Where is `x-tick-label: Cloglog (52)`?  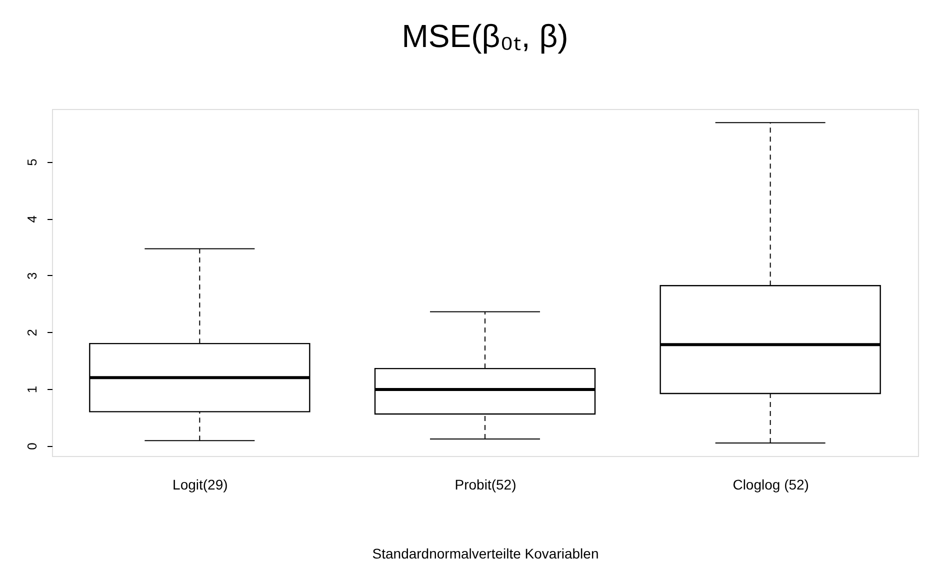
x-tick-label: Cloglog (52) is located at coordinates (770, 484).